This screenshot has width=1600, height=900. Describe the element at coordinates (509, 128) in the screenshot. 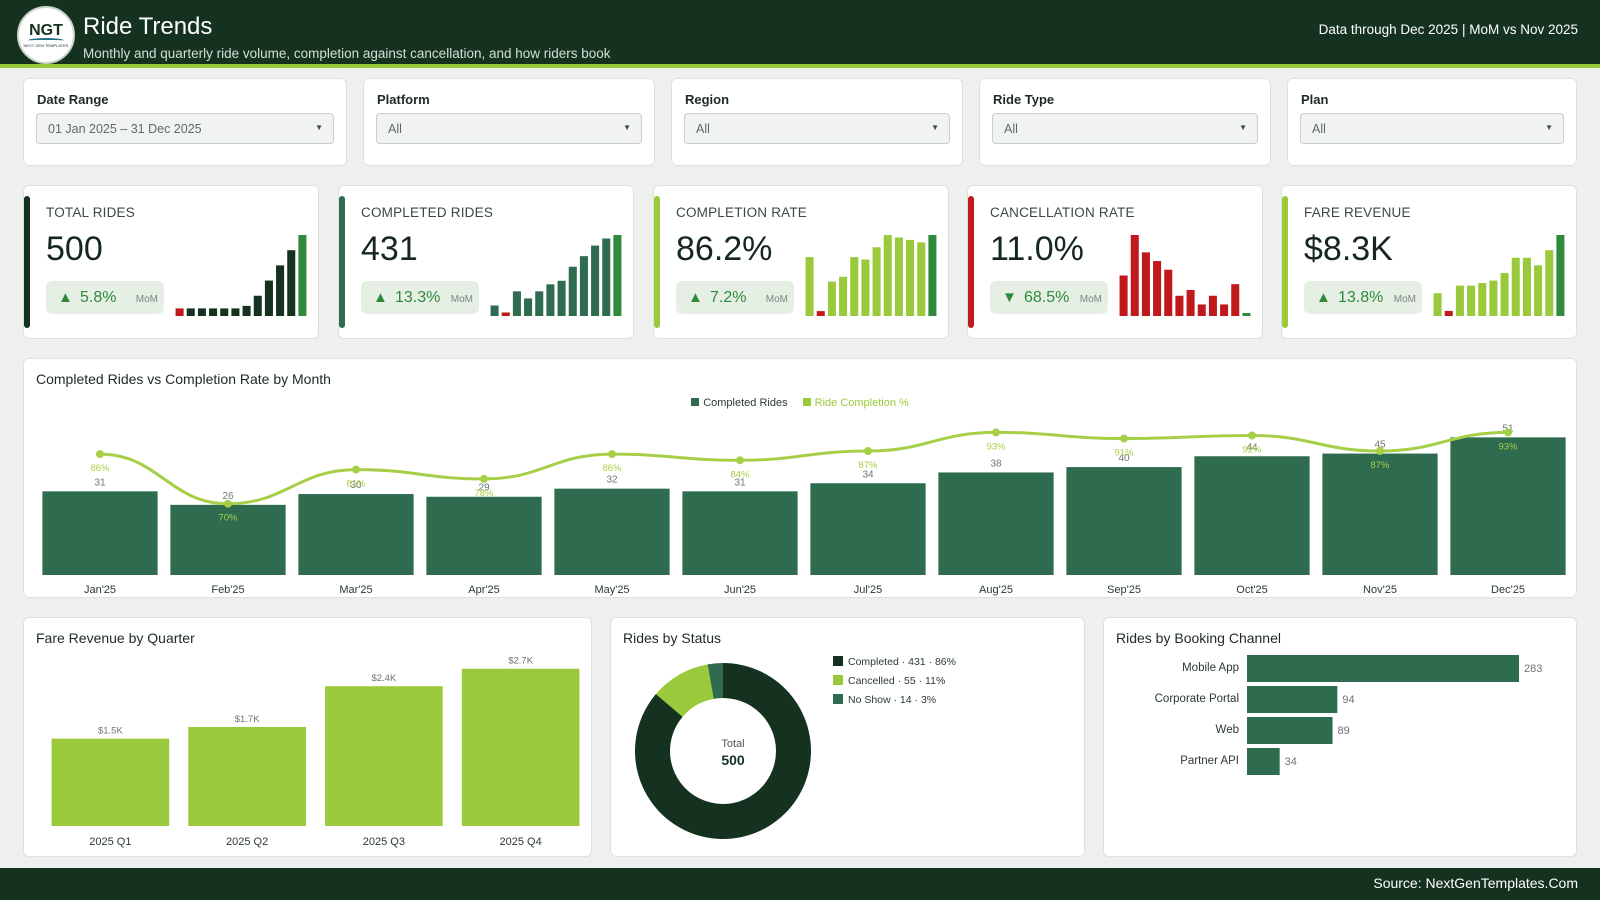

I see `platform-select: All ▼` at that location.